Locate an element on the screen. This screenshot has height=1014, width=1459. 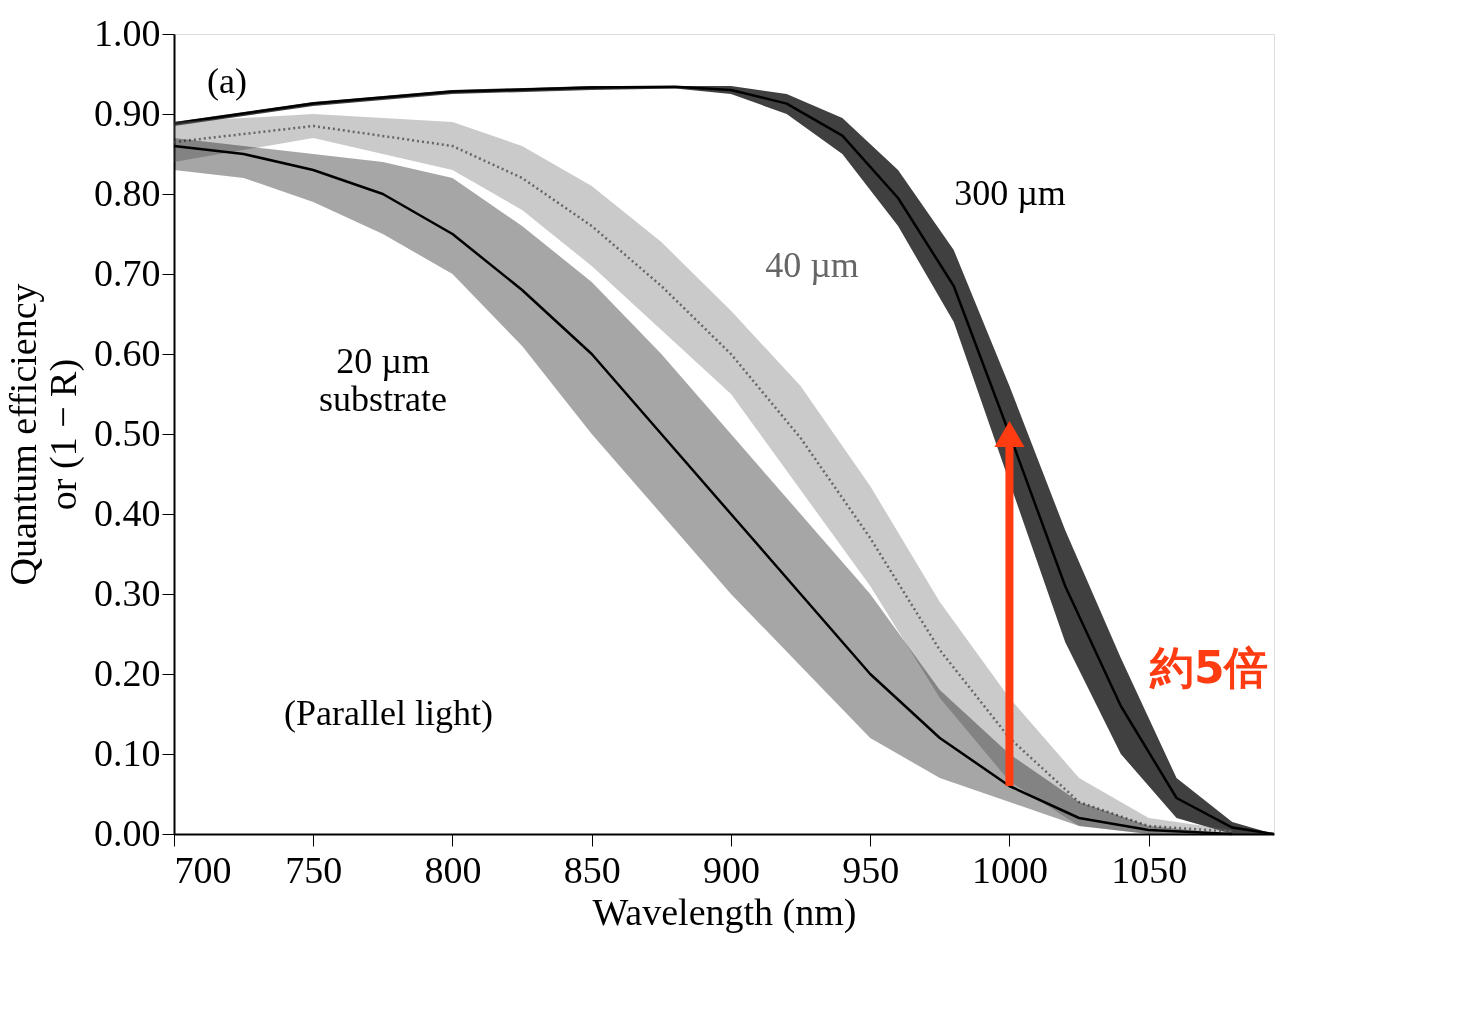
x-tick-label: 850 is located at coordinates (592, 869).